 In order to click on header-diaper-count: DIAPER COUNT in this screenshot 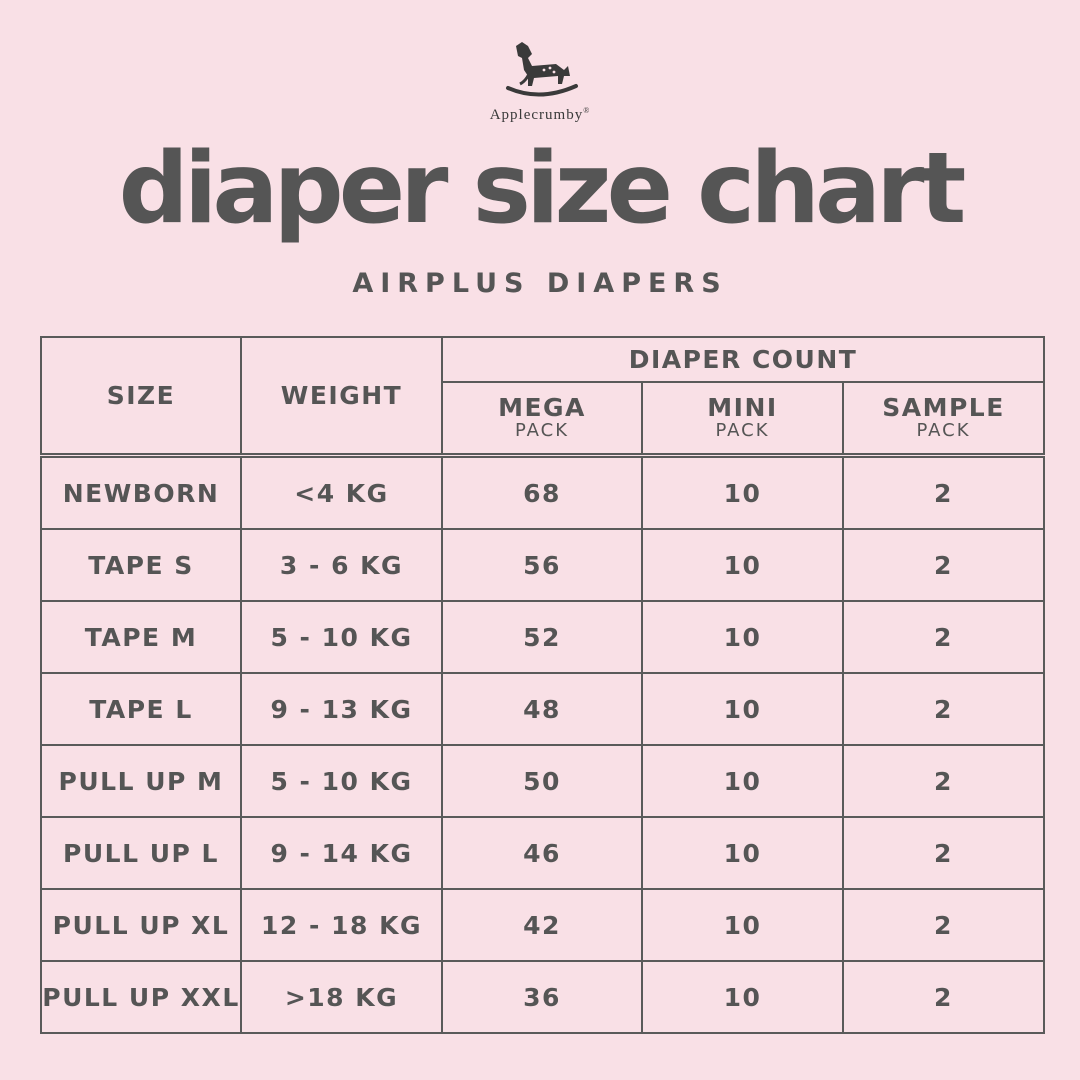, I will do `click(743, 359)`.